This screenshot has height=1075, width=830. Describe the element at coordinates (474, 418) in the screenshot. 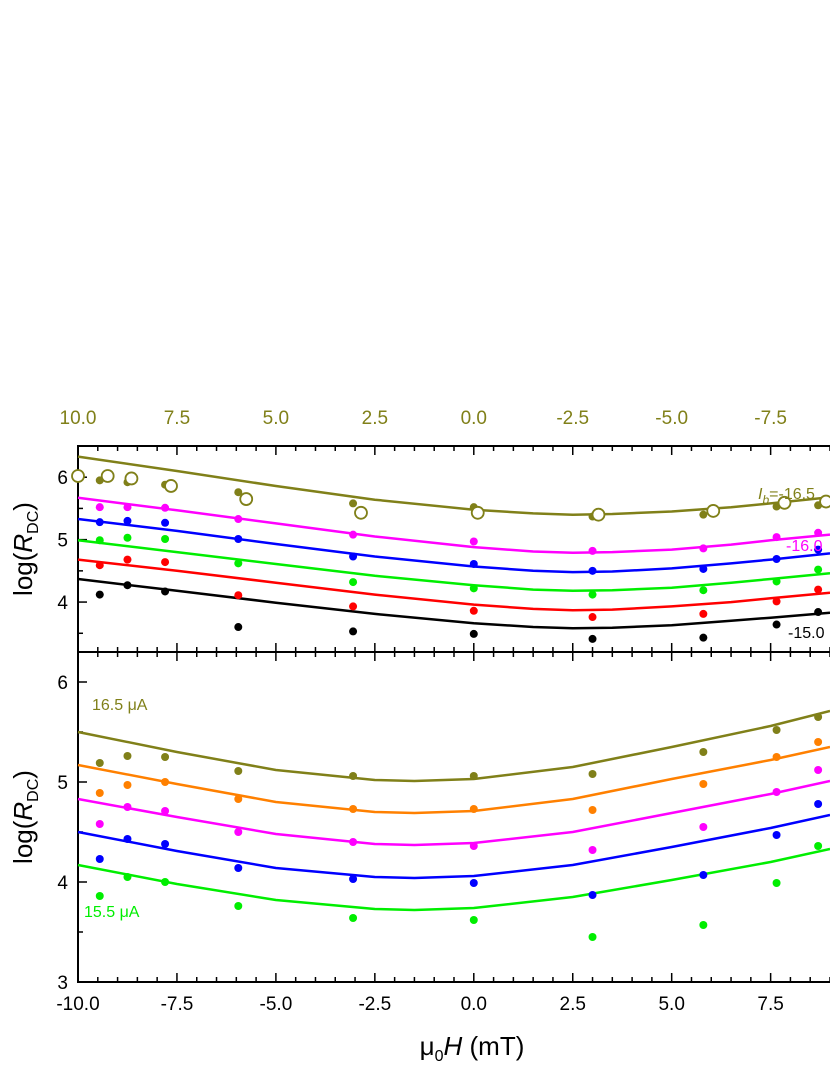

I see `top-xtick-label: 0.0` at that location.